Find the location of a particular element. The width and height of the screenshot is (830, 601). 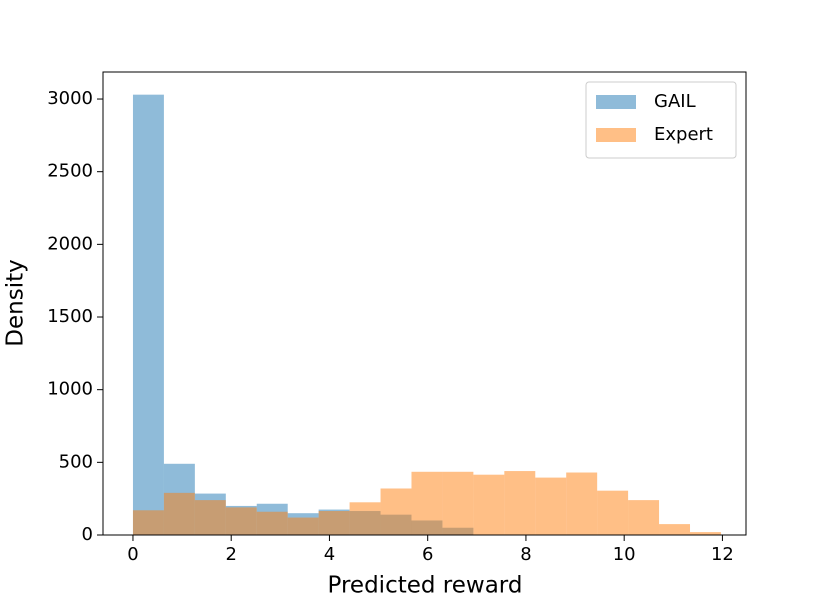

x-tick-label: 8 is located at coordinates (525, 554).